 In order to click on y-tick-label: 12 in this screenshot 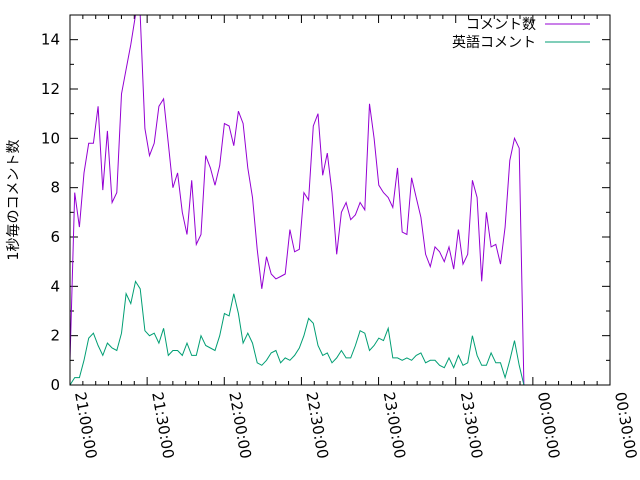, I will do `click(50, 89)`.